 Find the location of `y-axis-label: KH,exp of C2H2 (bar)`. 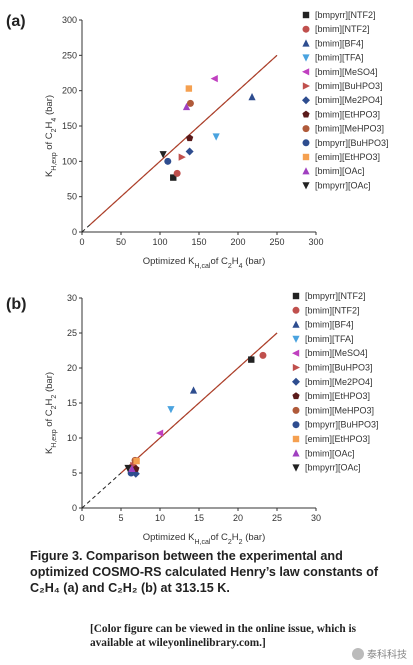

y-axis-label: KH,exp of C2H2 (bar) is located at coordinates (51, 413).